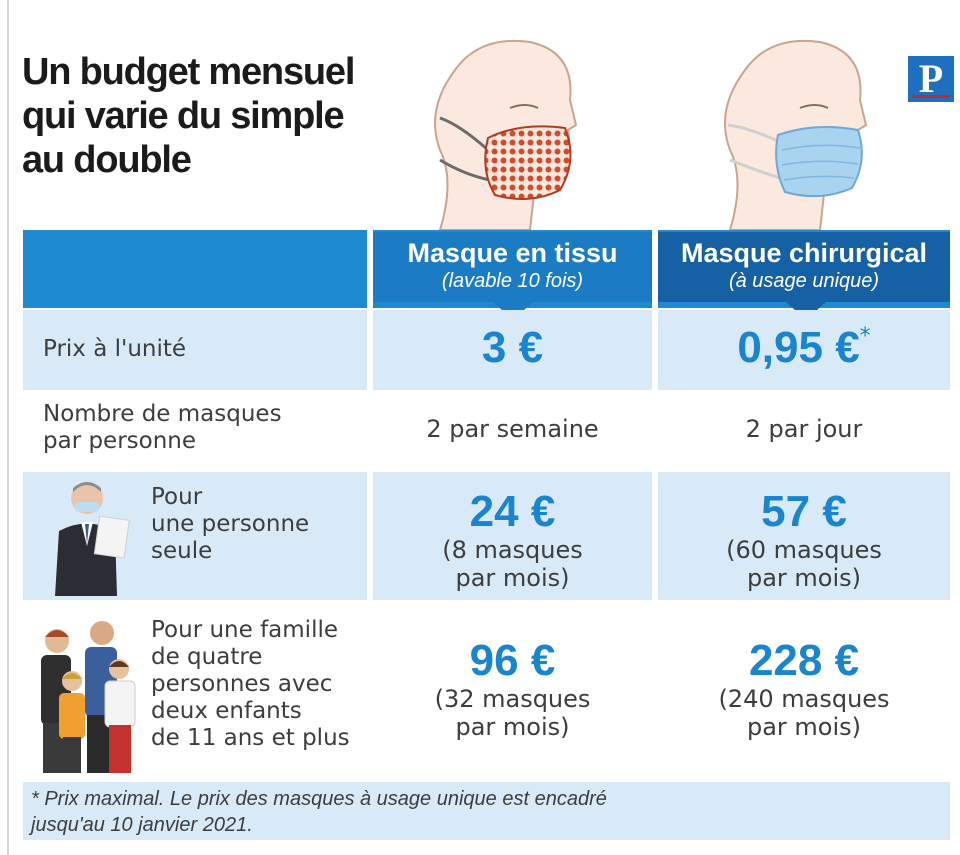 The height and width of the screenshot is (855, 960). Describe the element at coordinates (804, 253) in the screenshot. I see `column-surgical-name: Masque chirurgical` at that location.